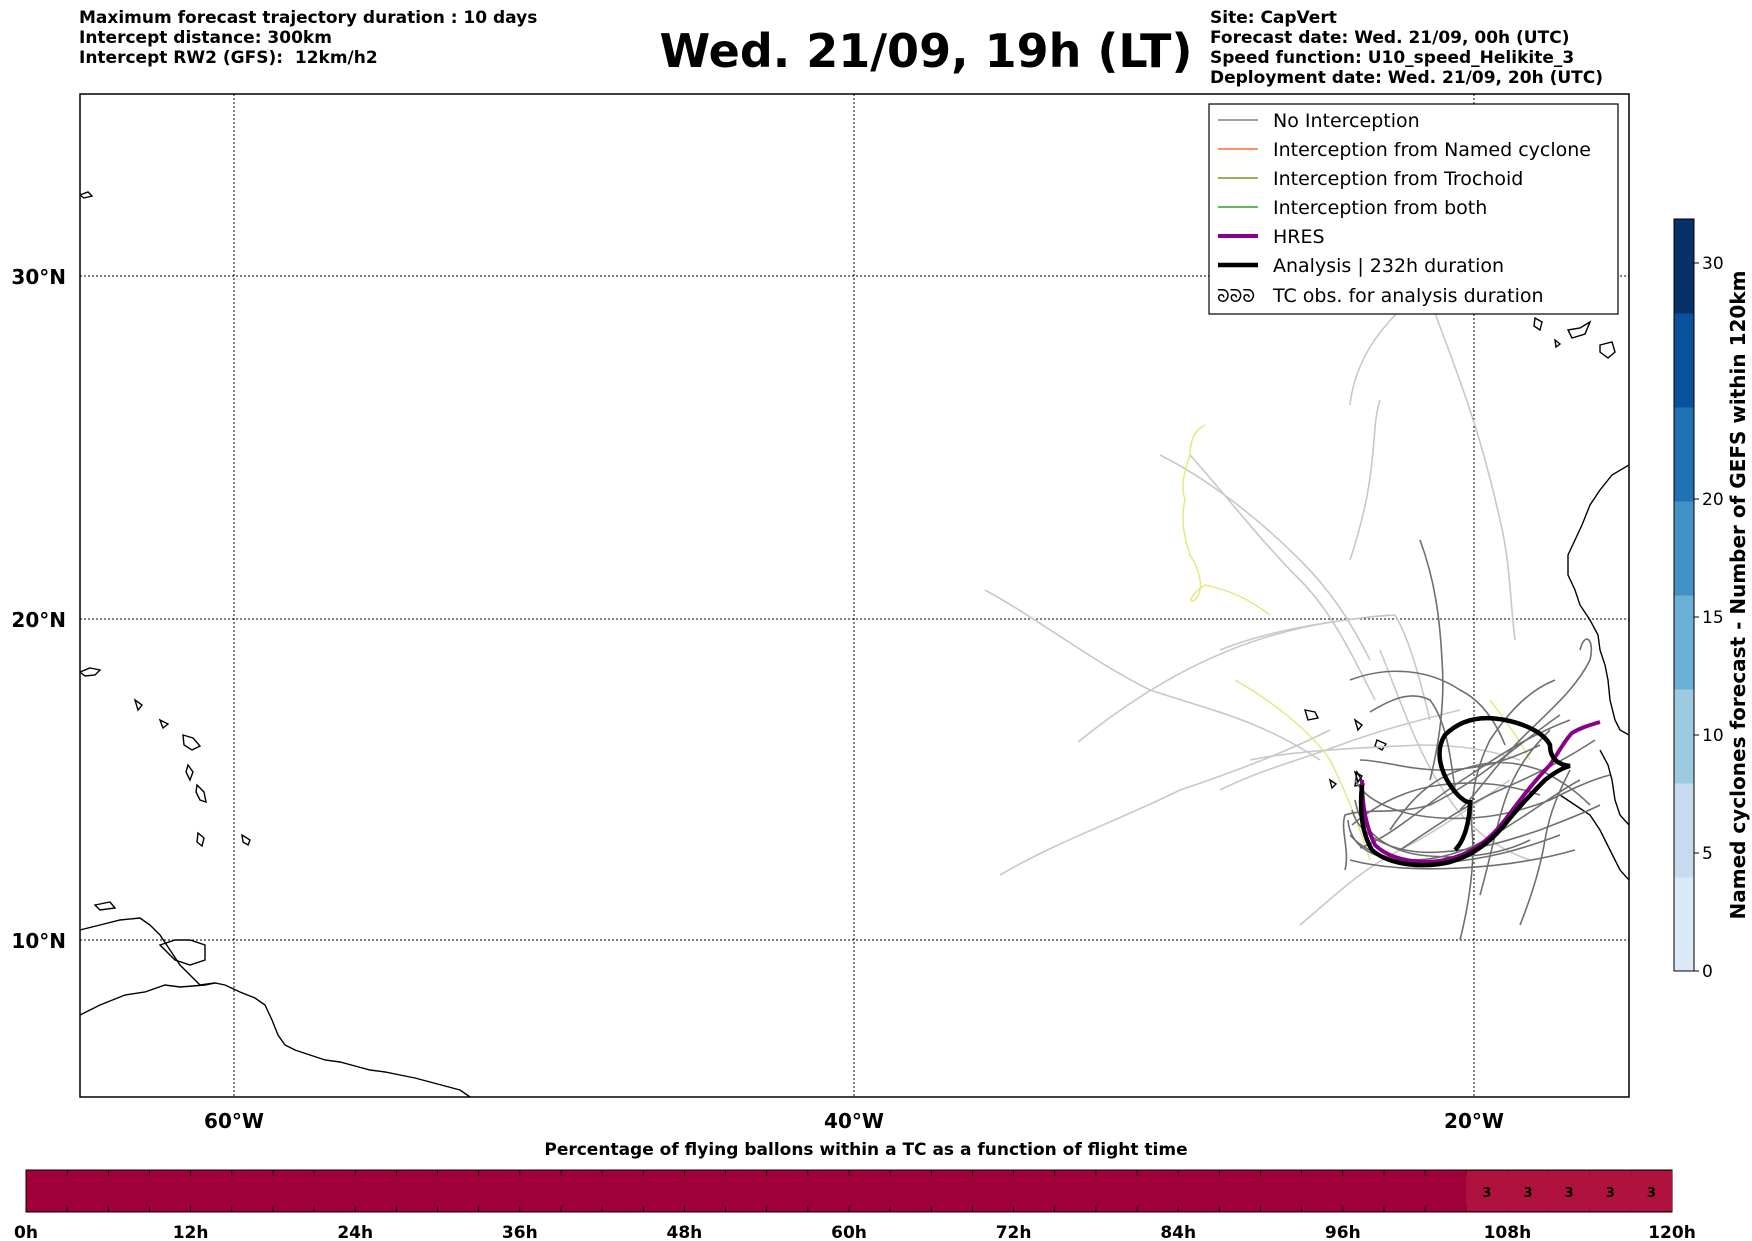 The height and width of the screenshot is (1241, 1752). Describe the element at coordinates (849, 1232) in the screenshot. I see `bar-tick-label: 60h` at that location.